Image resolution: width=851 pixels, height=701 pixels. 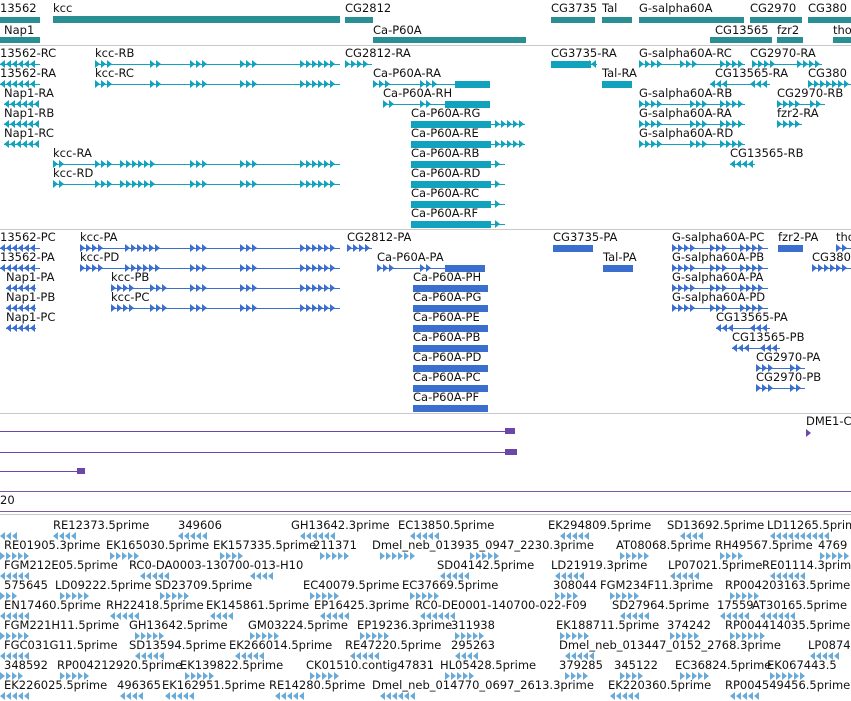 What do you see at coordinates (718, 277) in the screenshot?
I see `protein-label: G-salpha60A-PA` at bounding box center [718, 277].